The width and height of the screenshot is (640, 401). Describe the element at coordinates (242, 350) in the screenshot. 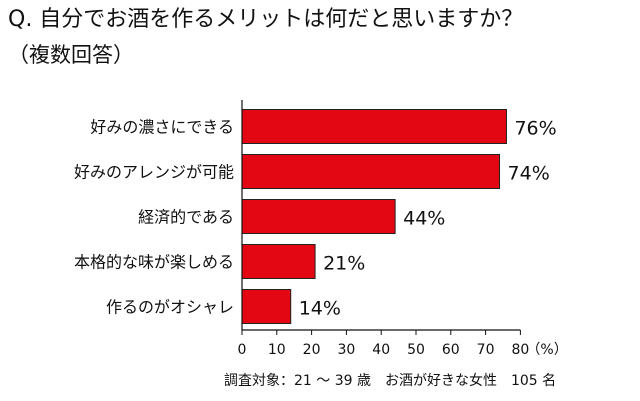

I see `x-tick-label: 0` at that location.